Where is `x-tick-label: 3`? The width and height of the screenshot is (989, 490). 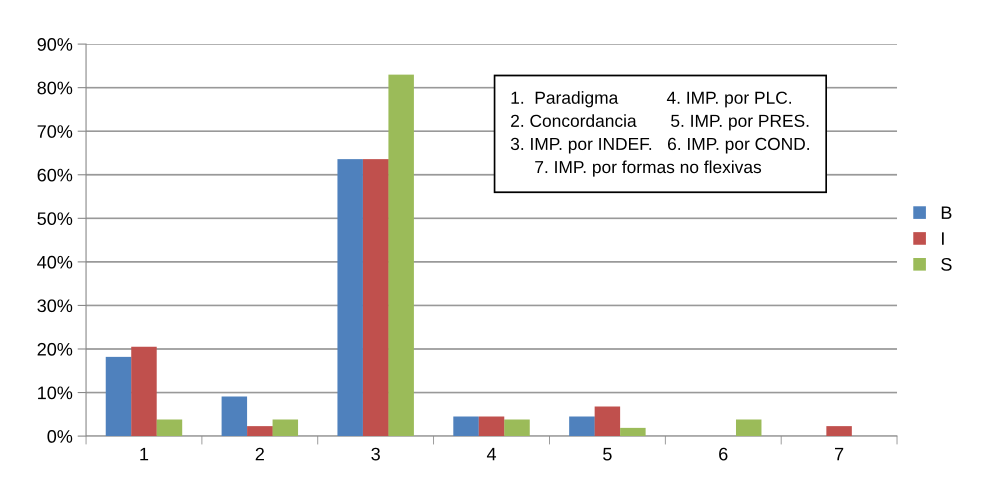 x-tick-label: 3 is located at coordinates (375, 454).